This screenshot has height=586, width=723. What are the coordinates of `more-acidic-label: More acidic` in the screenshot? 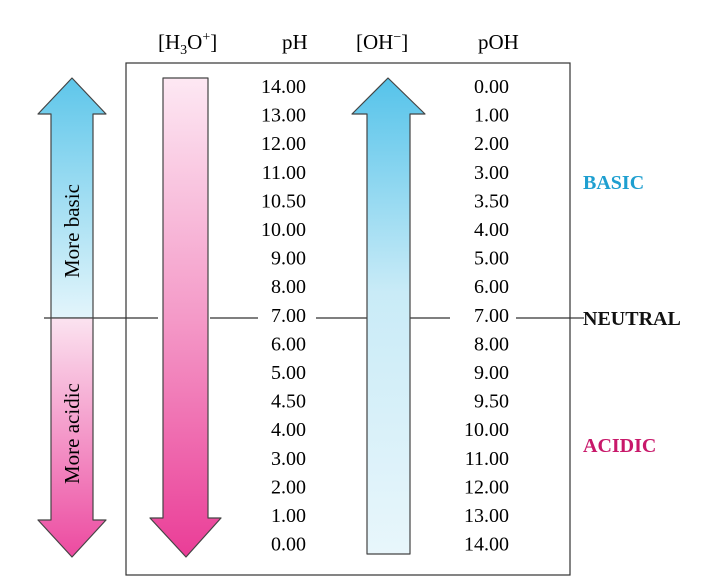 It's located at (72, 433).